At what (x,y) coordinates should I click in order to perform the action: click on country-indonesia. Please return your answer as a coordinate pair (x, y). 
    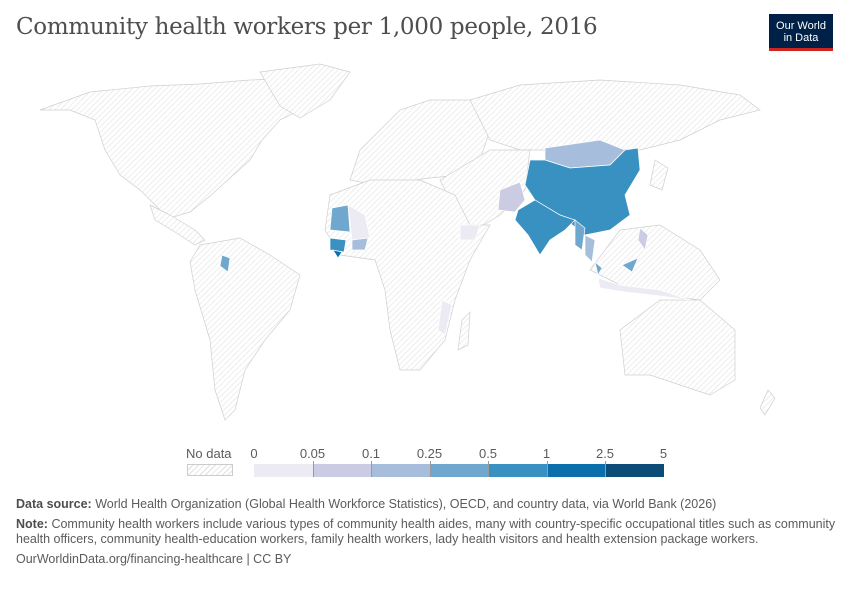
    Looking at the image, I should click on (644, 289).